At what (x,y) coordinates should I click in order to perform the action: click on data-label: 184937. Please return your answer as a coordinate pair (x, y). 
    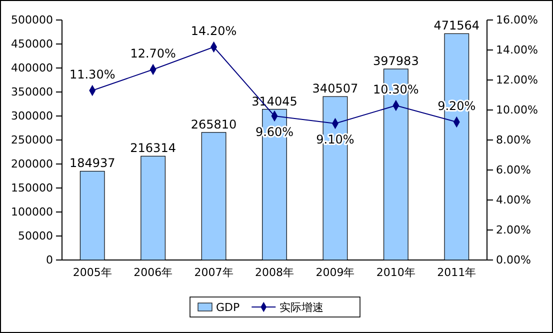
    Looking at the image, I should click on (92, 163).